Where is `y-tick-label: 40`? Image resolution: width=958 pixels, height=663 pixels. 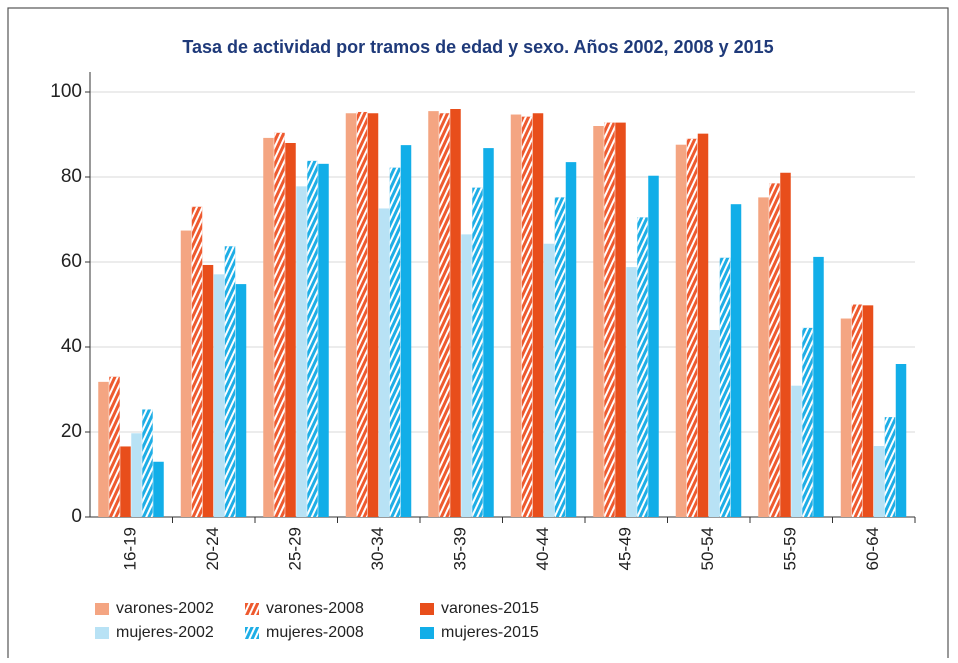 y-tick-label: 40 is located at coordinates (71, 346).